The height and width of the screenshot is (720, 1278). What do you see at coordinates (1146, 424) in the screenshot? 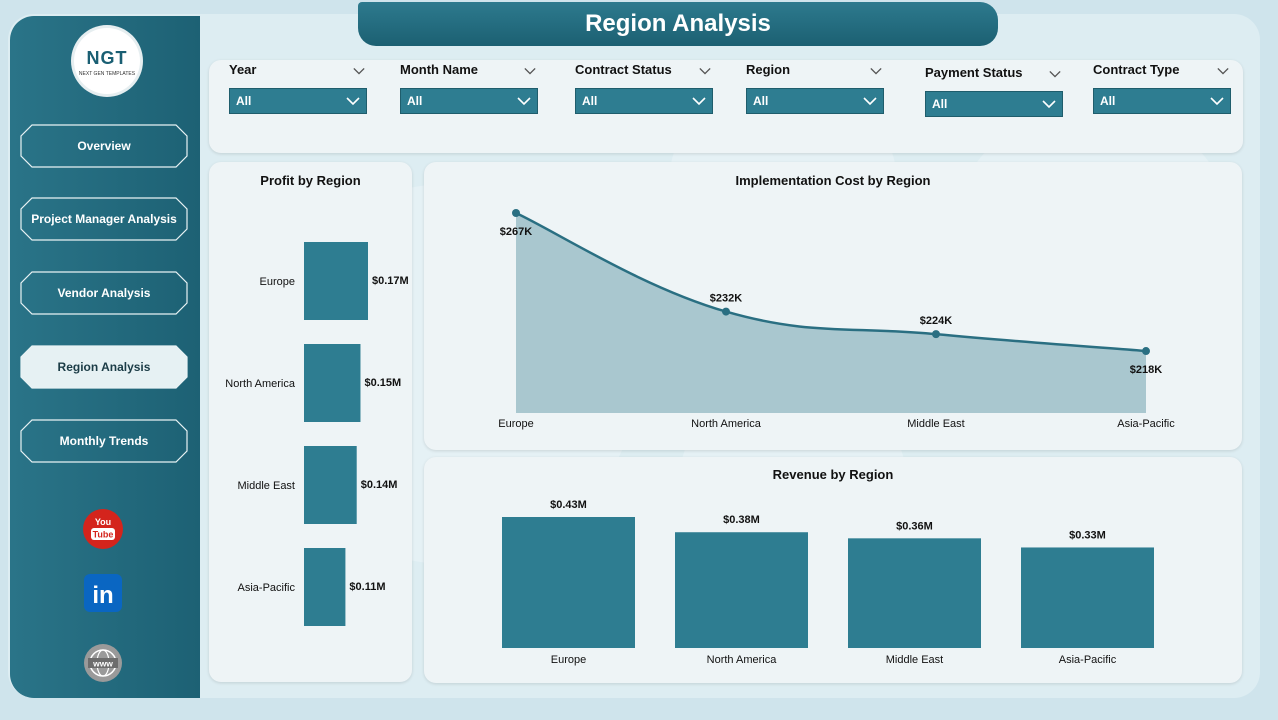
I see `impl-cost-category-label: Asia-Pacific` at bounding box center [1146, 424].